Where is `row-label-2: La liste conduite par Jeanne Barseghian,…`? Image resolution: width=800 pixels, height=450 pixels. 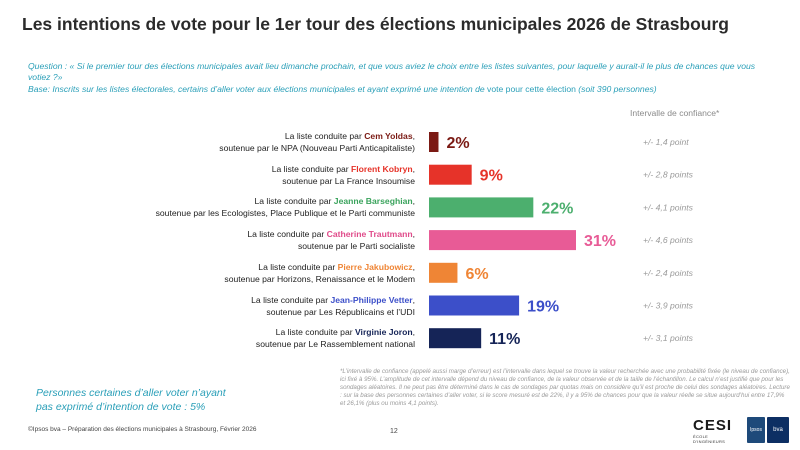 row-label-2: La liste conduite par Jeanne Barseghian,… is located at coordinates (255, 207).